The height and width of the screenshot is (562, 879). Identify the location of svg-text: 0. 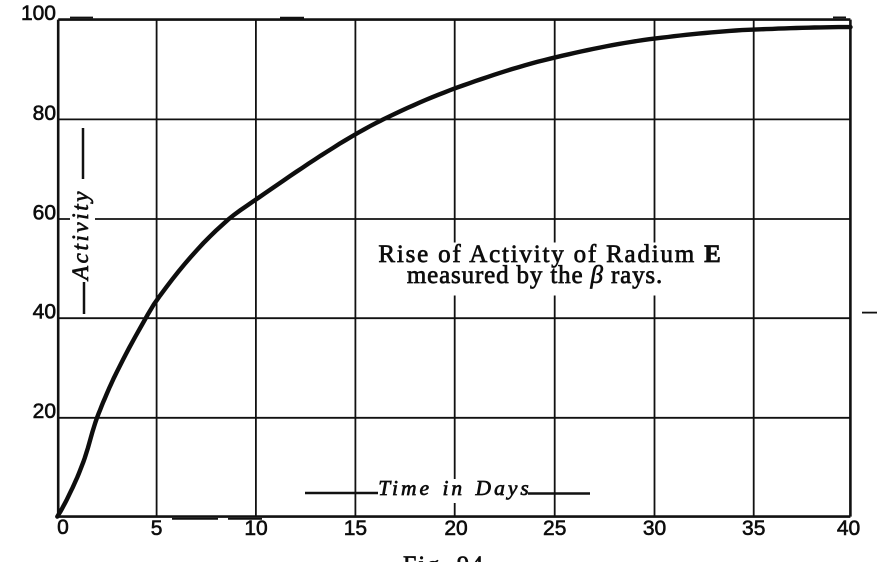
(63, 527).